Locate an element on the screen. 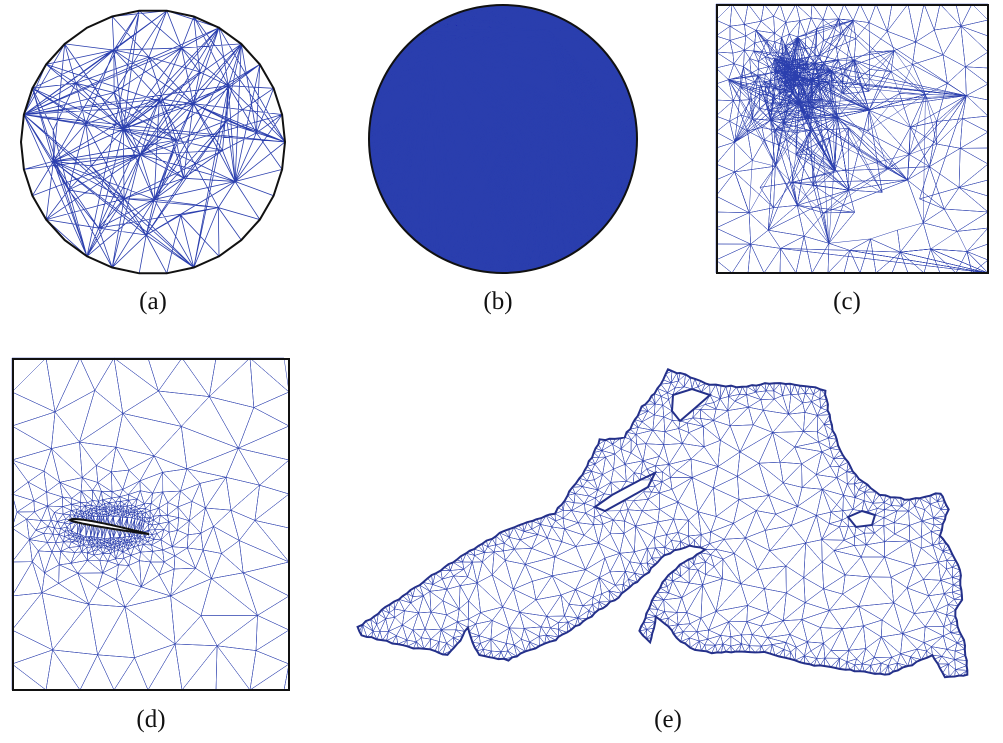 The image size is (1003, 743). caption-a: (a) is located at coordinates (153, 301).